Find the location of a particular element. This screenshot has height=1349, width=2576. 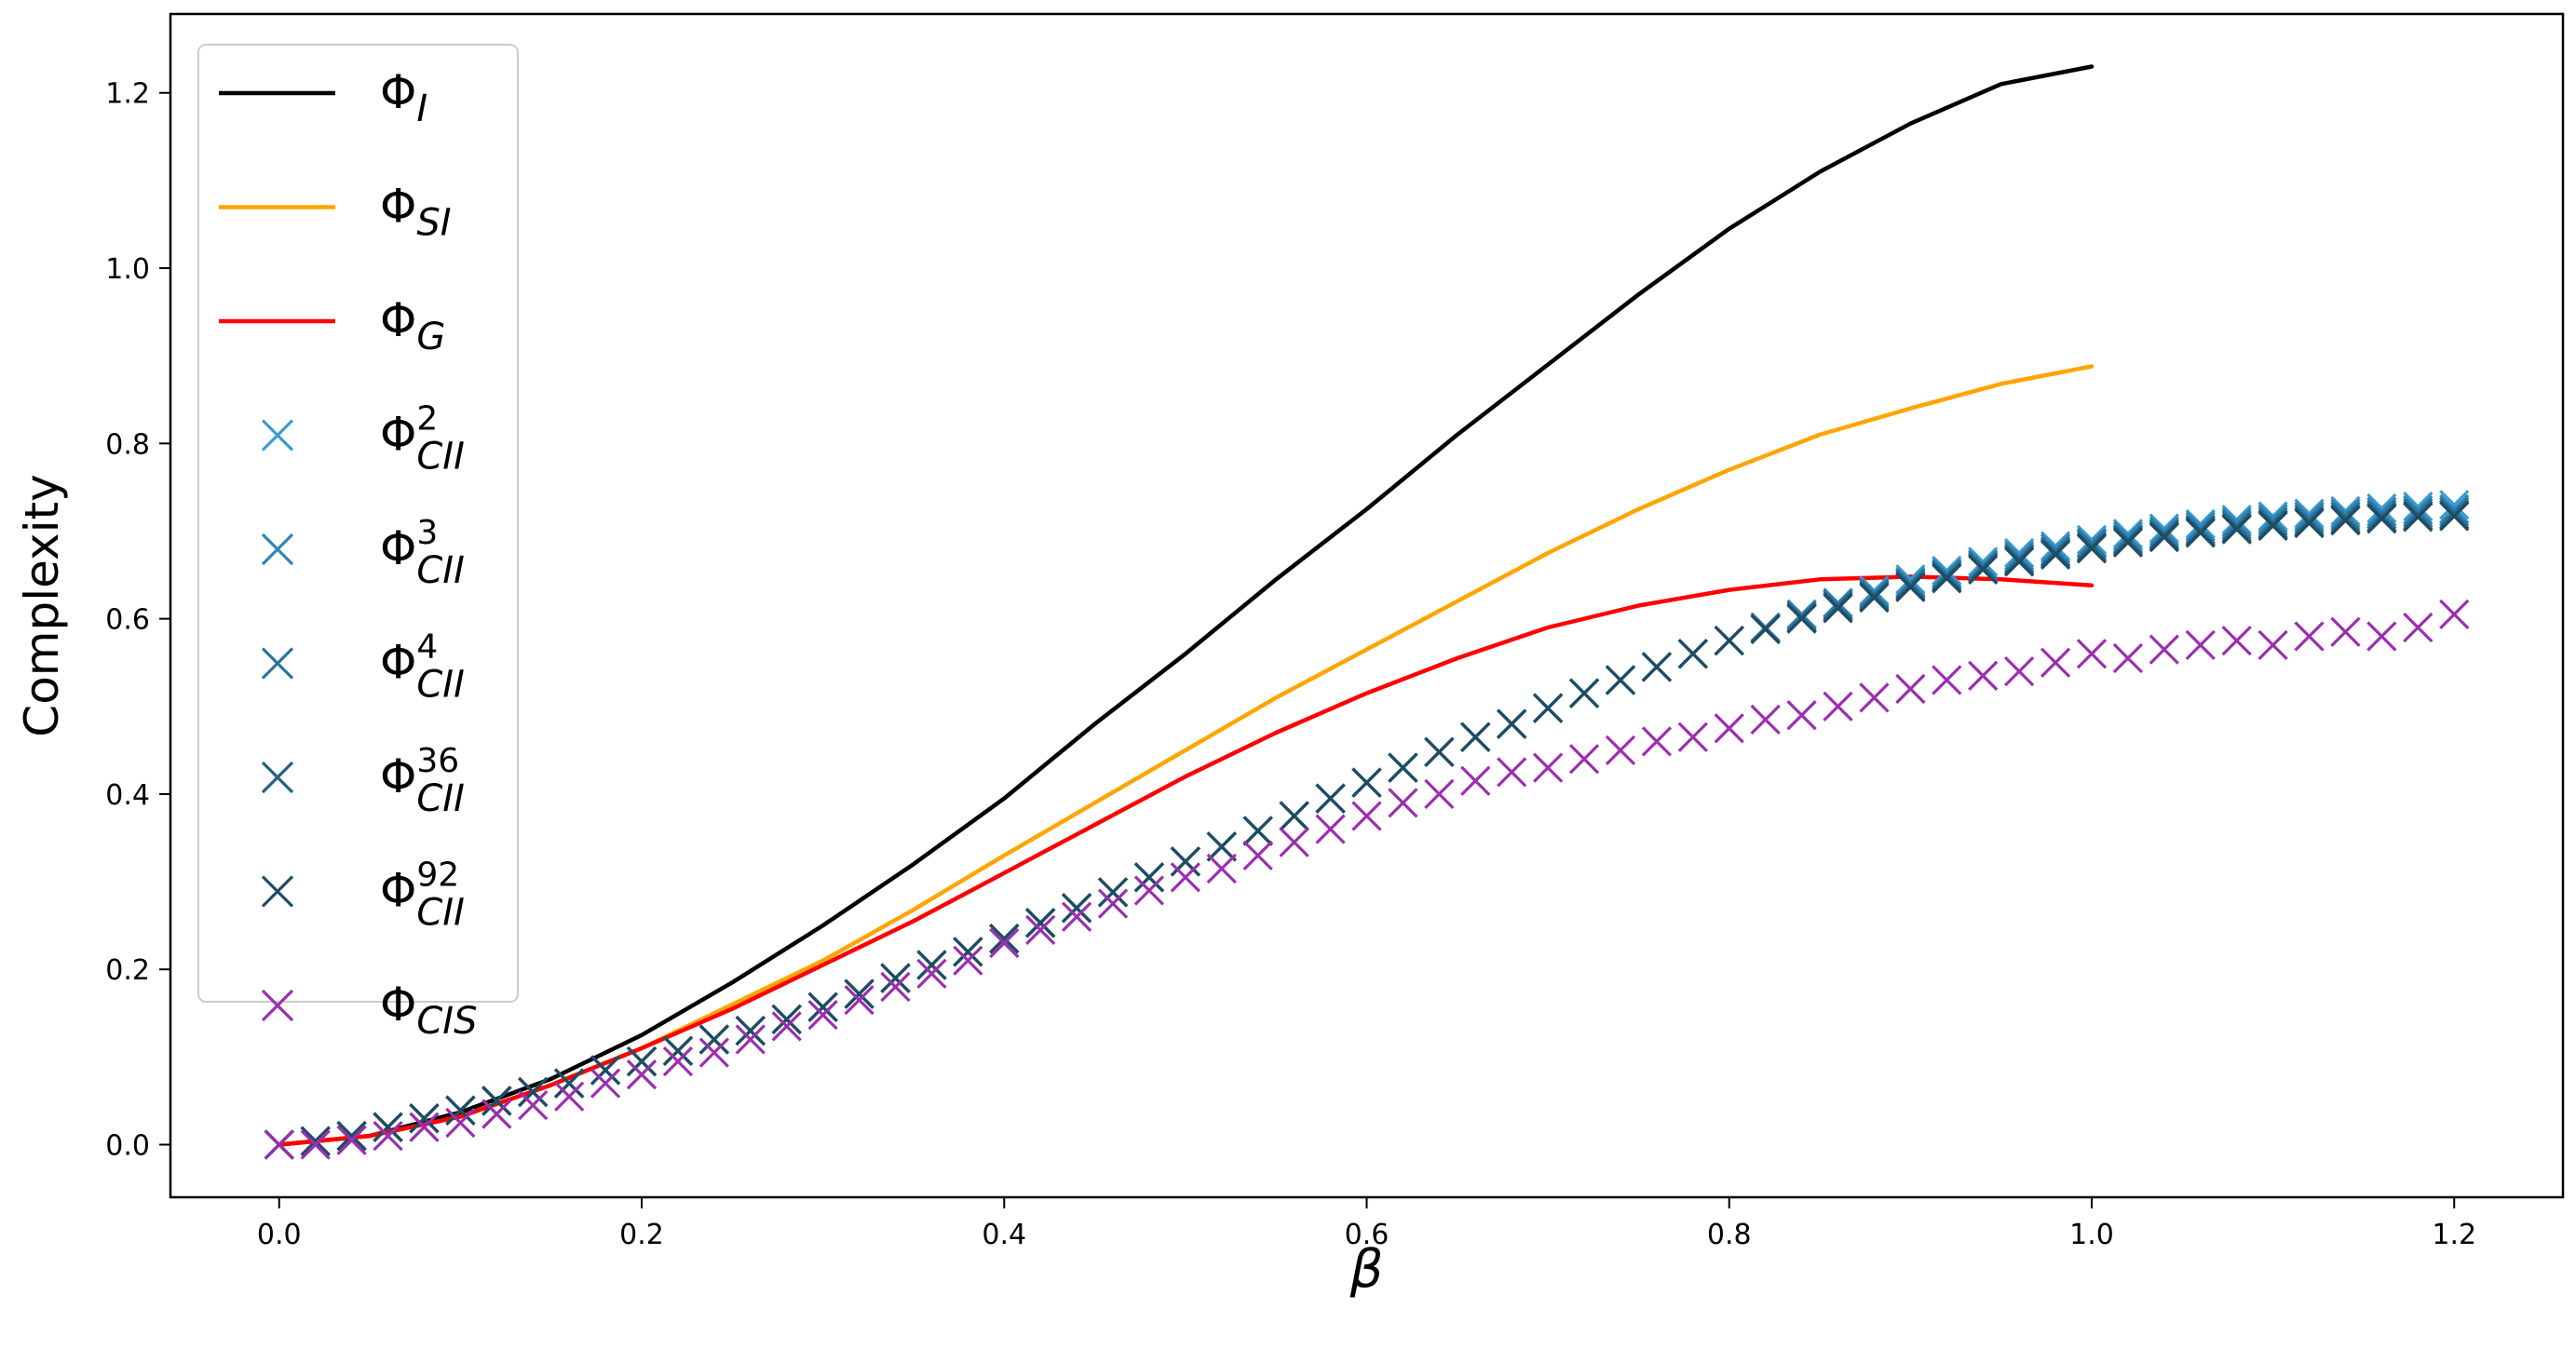

legend-entry: Φ3 CII is located at coordinates (363, 553).